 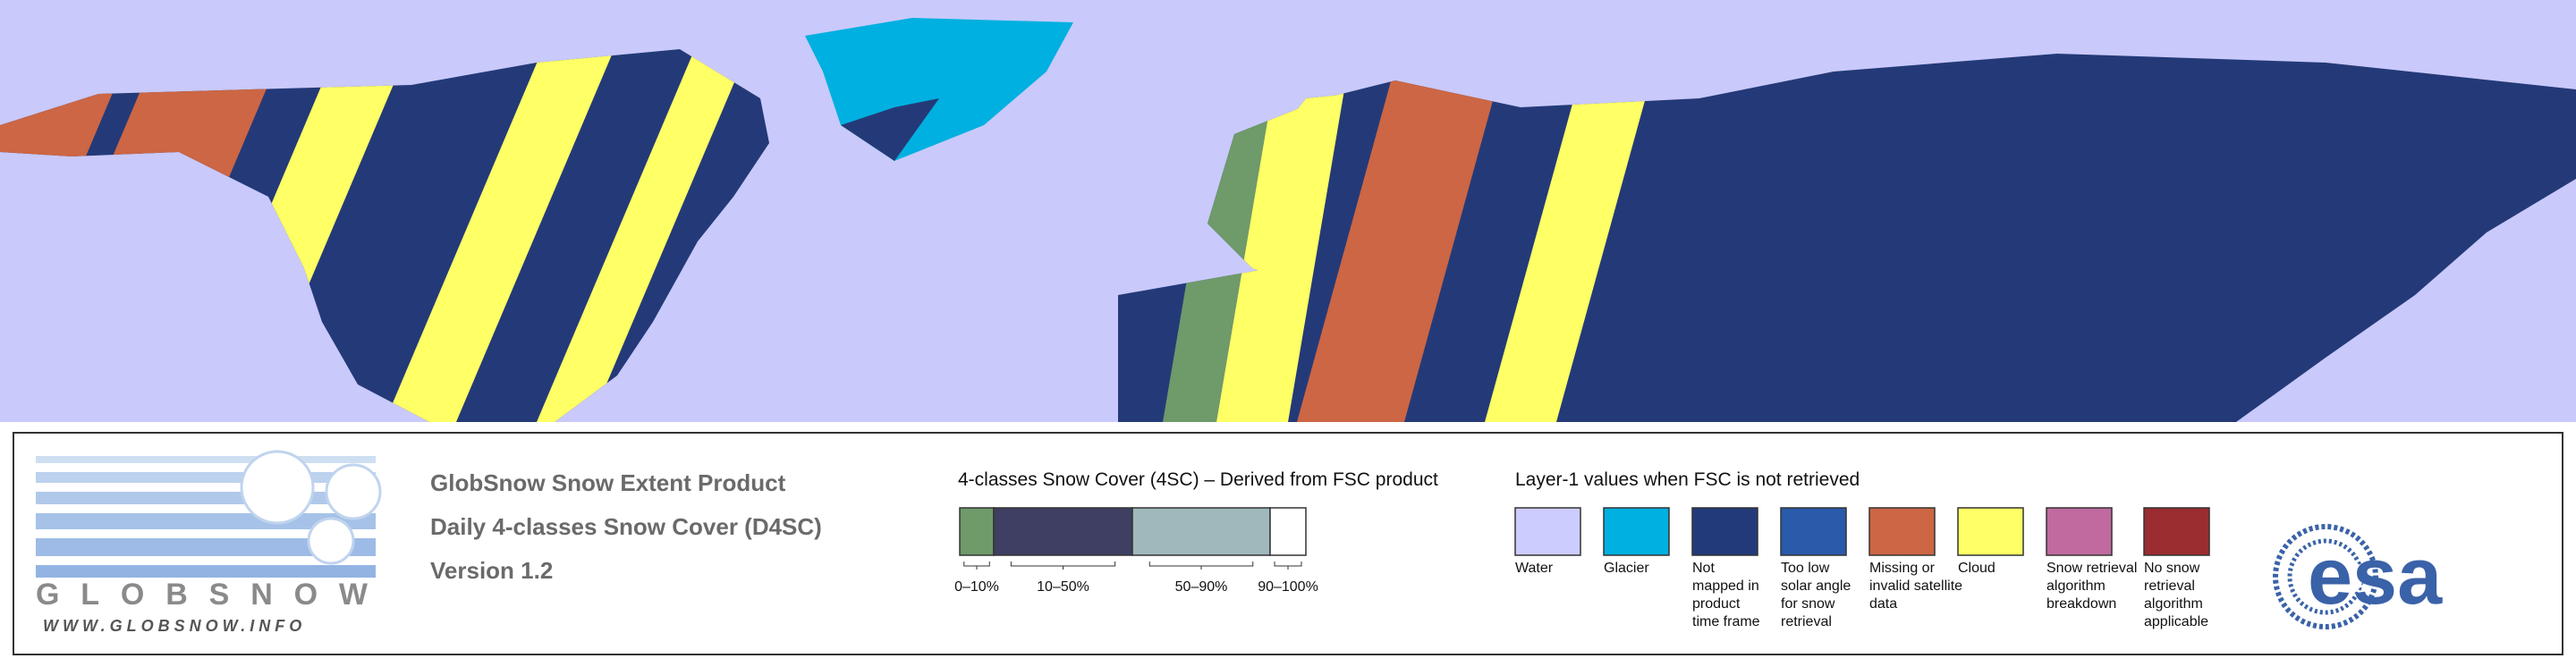 I want to click on product-line: Daily 4-classes Snow Cover (D4SC), so click(x=626, y=527).